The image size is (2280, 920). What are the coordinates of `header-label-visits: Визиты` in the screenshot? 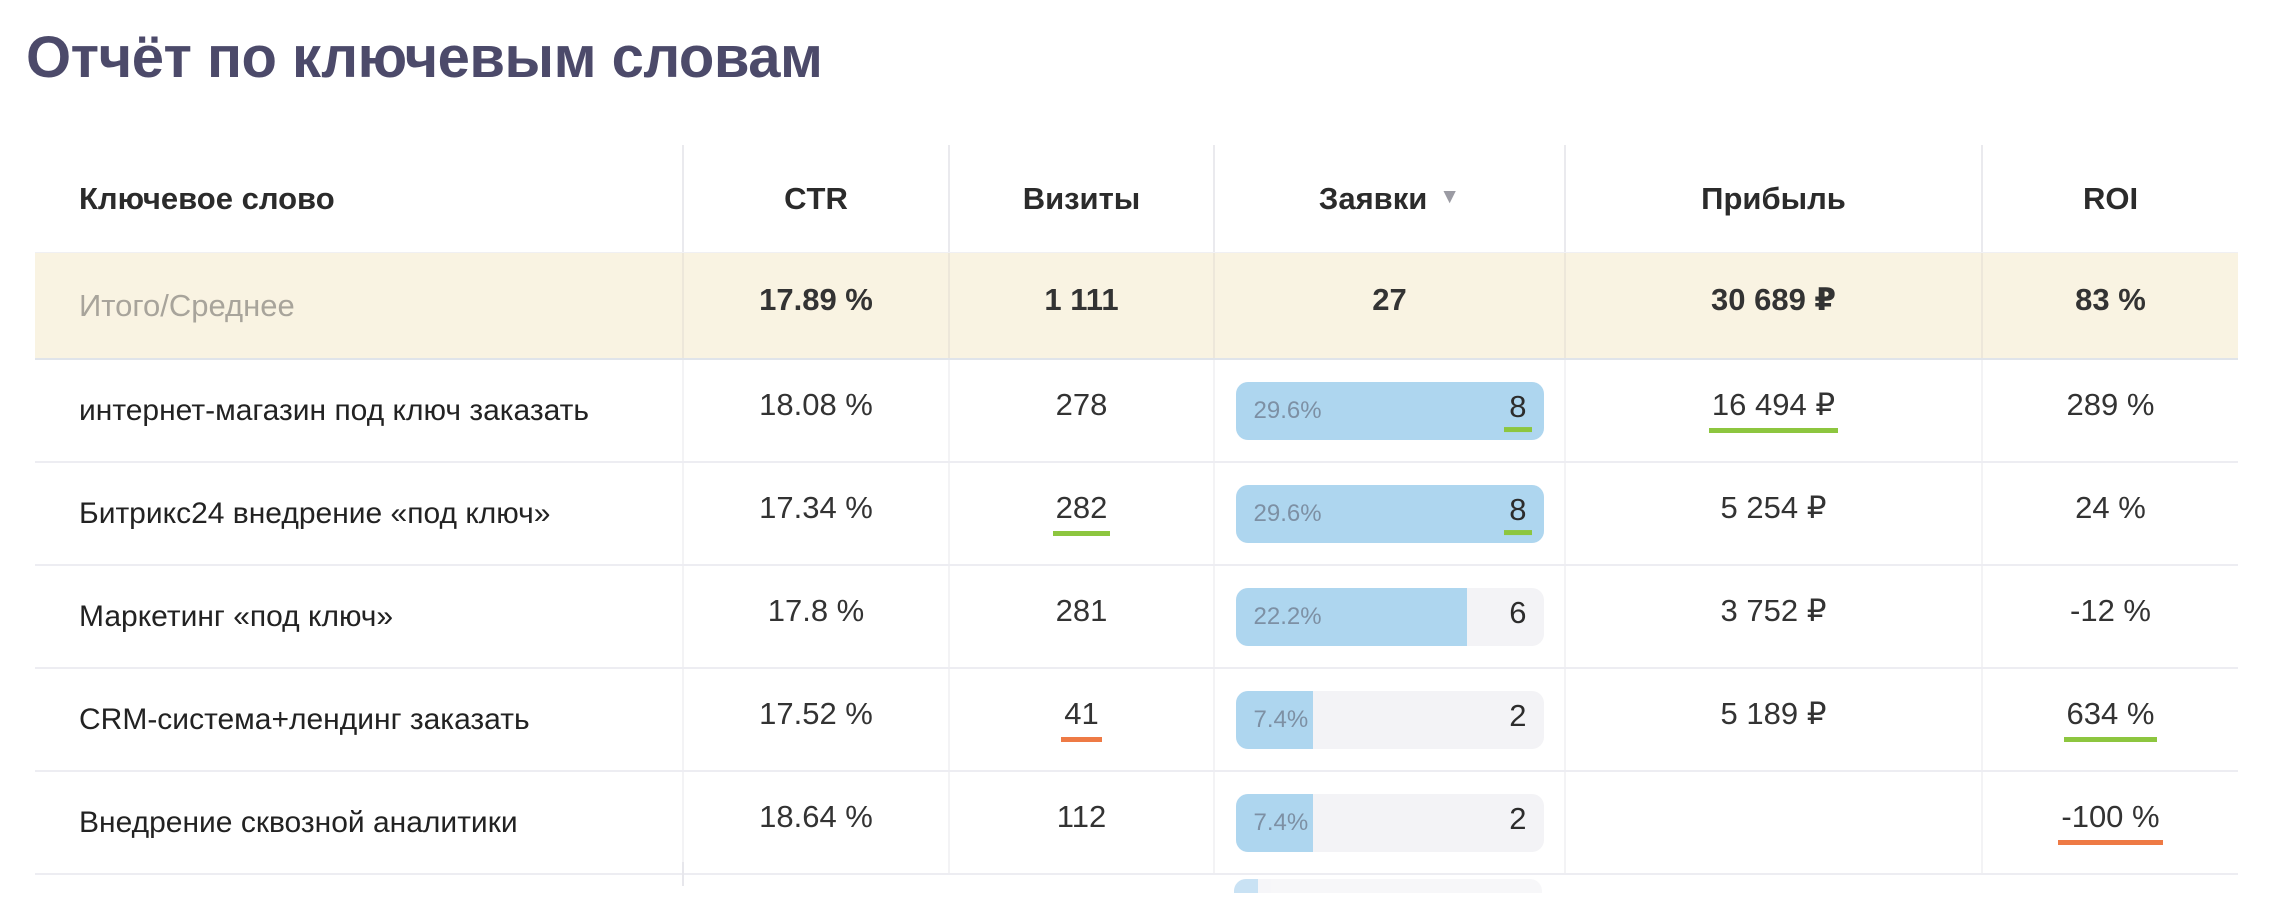 It's located at (1081, 198).